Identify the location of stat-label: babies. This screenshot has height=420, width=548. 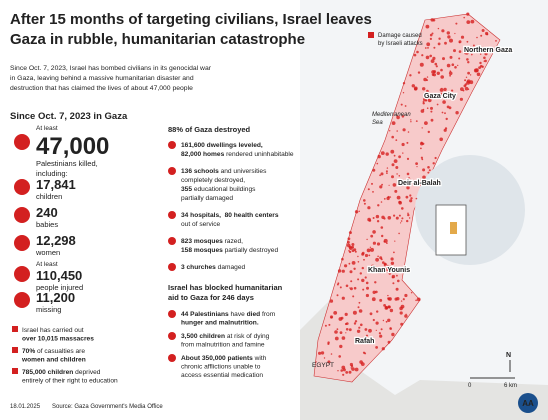
(47, 224).